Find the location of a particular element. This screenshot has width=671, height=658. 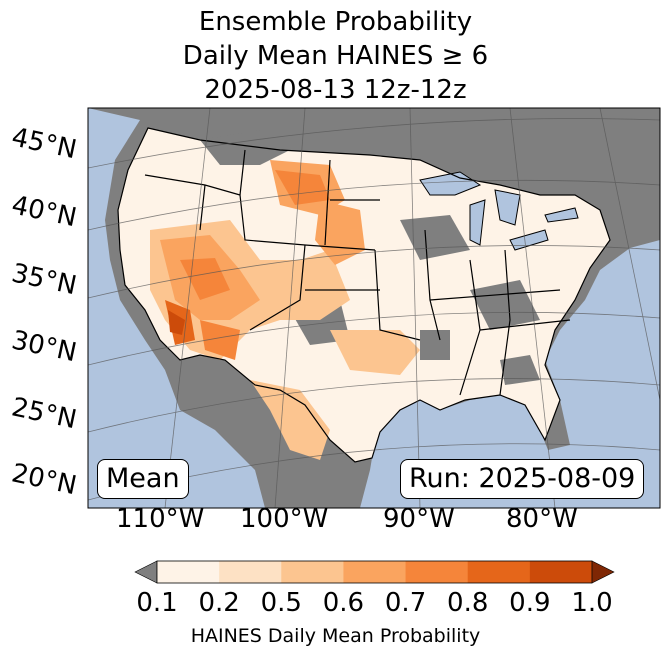

colorbar-tick-label: 0.6 is located at coordinates (343, 603).